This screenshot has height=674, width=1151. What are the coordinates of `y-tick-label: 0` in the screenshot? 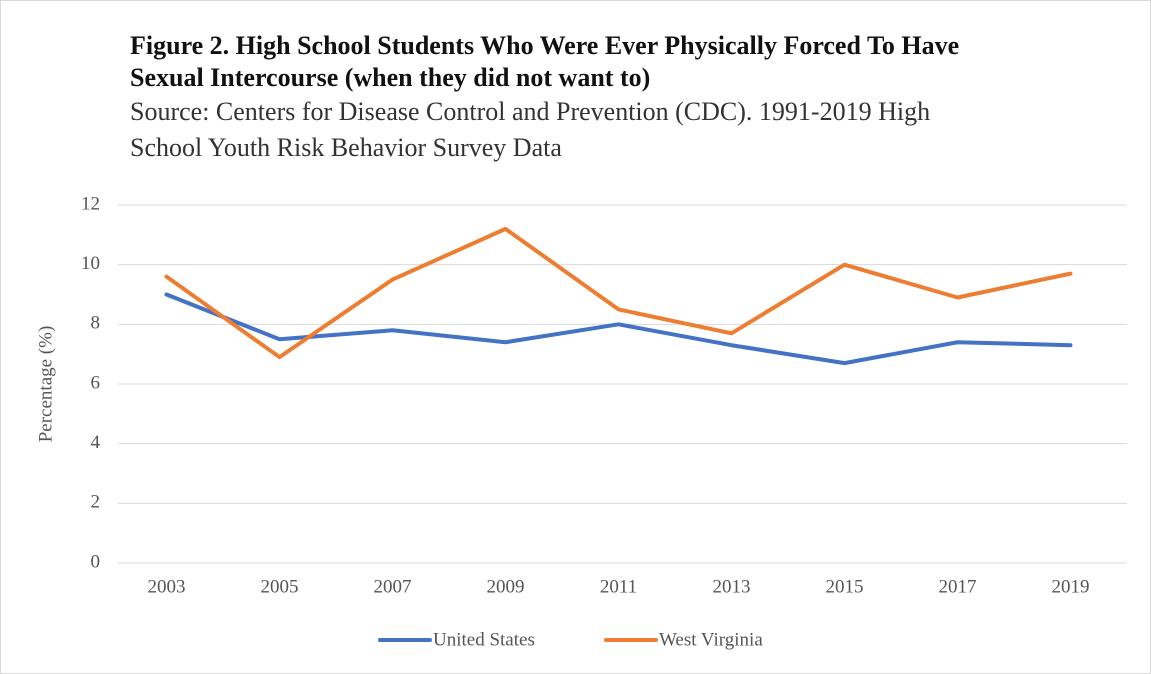 It's located at (96, 561).